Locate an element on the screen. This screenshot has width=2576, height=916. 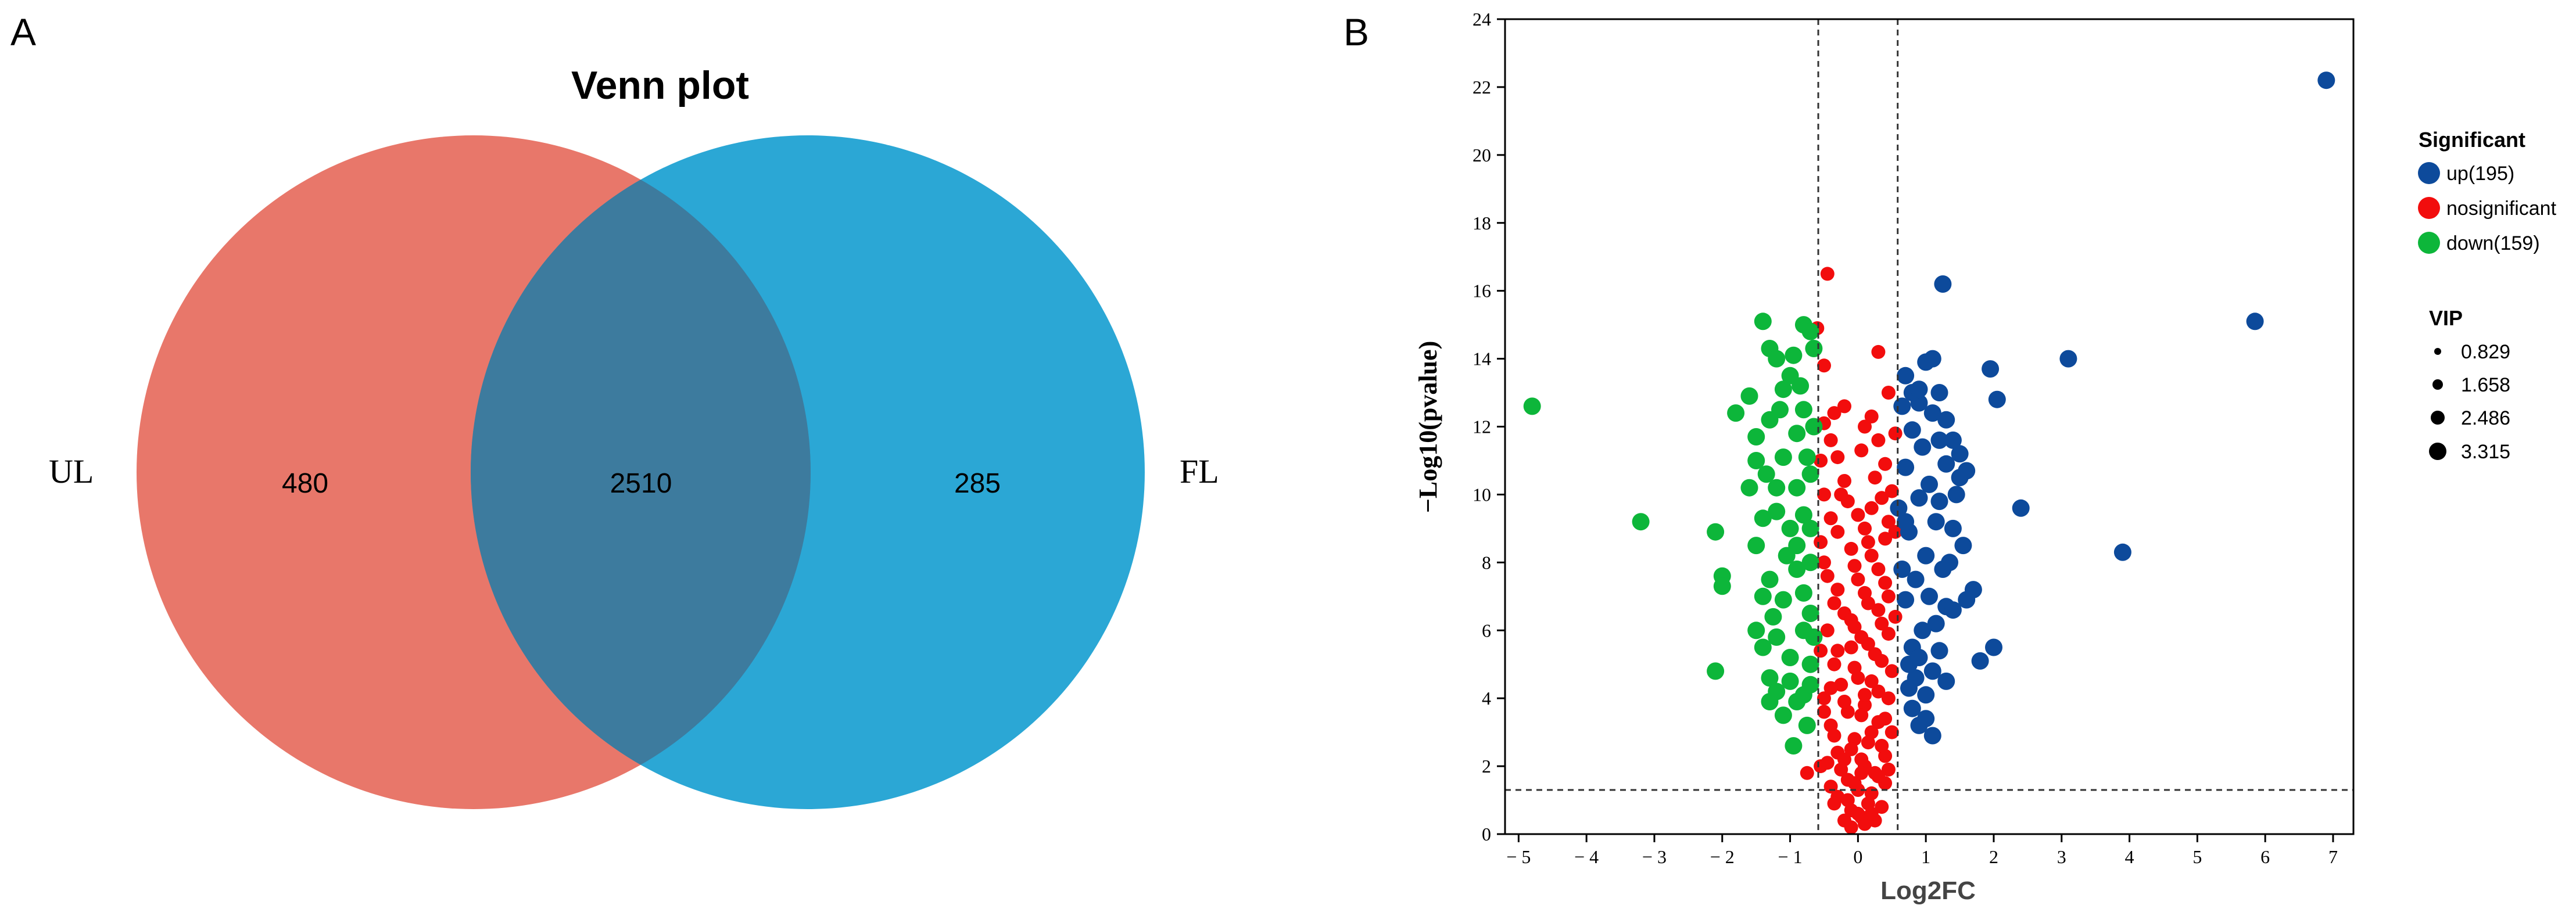
vip-label-4: 3.315 is located at coordinates (2485, 452).